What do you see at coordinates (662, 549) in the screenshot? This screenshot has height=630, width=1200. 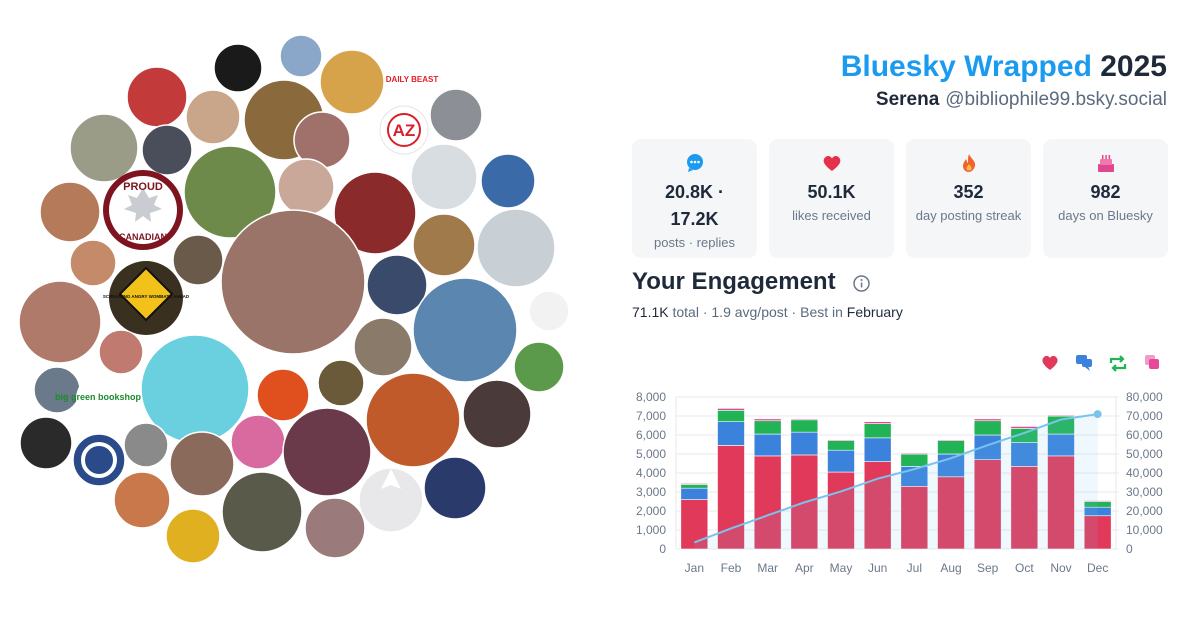 I see `y-tick-label: 0` at bounding box center [662, 549].